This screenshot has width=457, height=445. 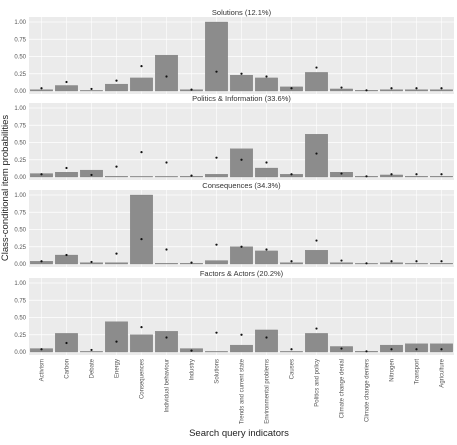 What do you see at coordinates (218, 371) in the screenshot?
I see `x-tick-label: Solutions` at bounding box center [218, 371].